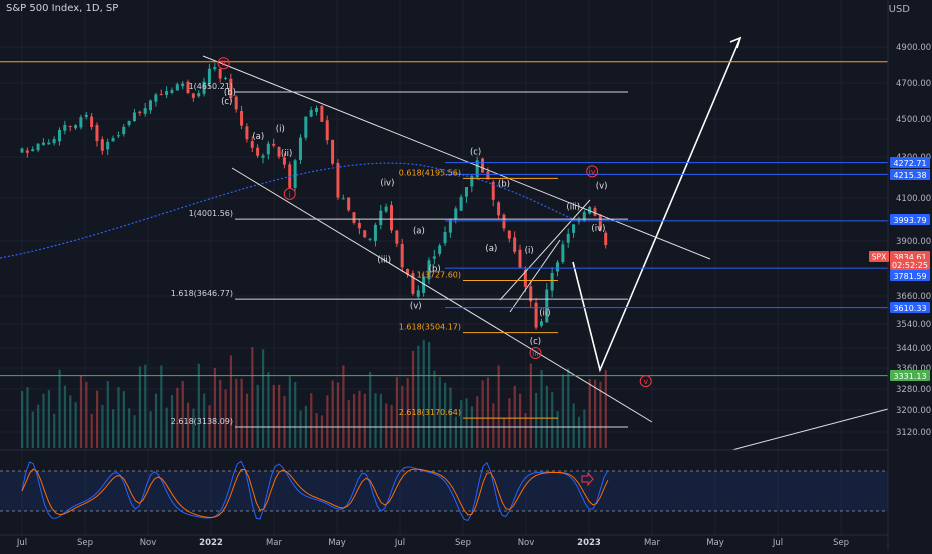 The height and width of the screenshot is (554, 932). I want to click on fib-label: 2.618(3138.09), so click(202, 421).